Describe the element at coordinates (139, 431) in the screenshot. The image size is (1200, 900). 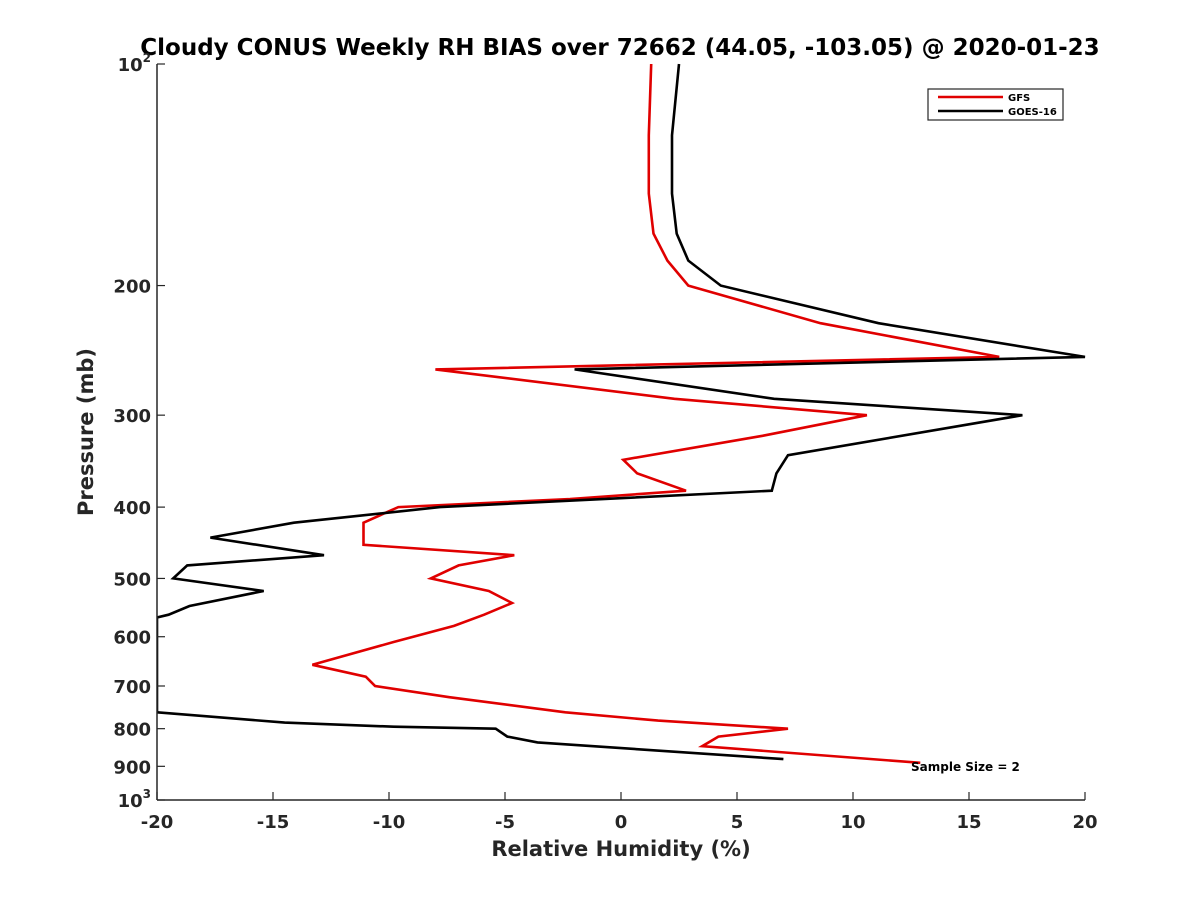
I see `y-ticks: 10² 200 300 400 500 600 700 800 900 10³` at that location.